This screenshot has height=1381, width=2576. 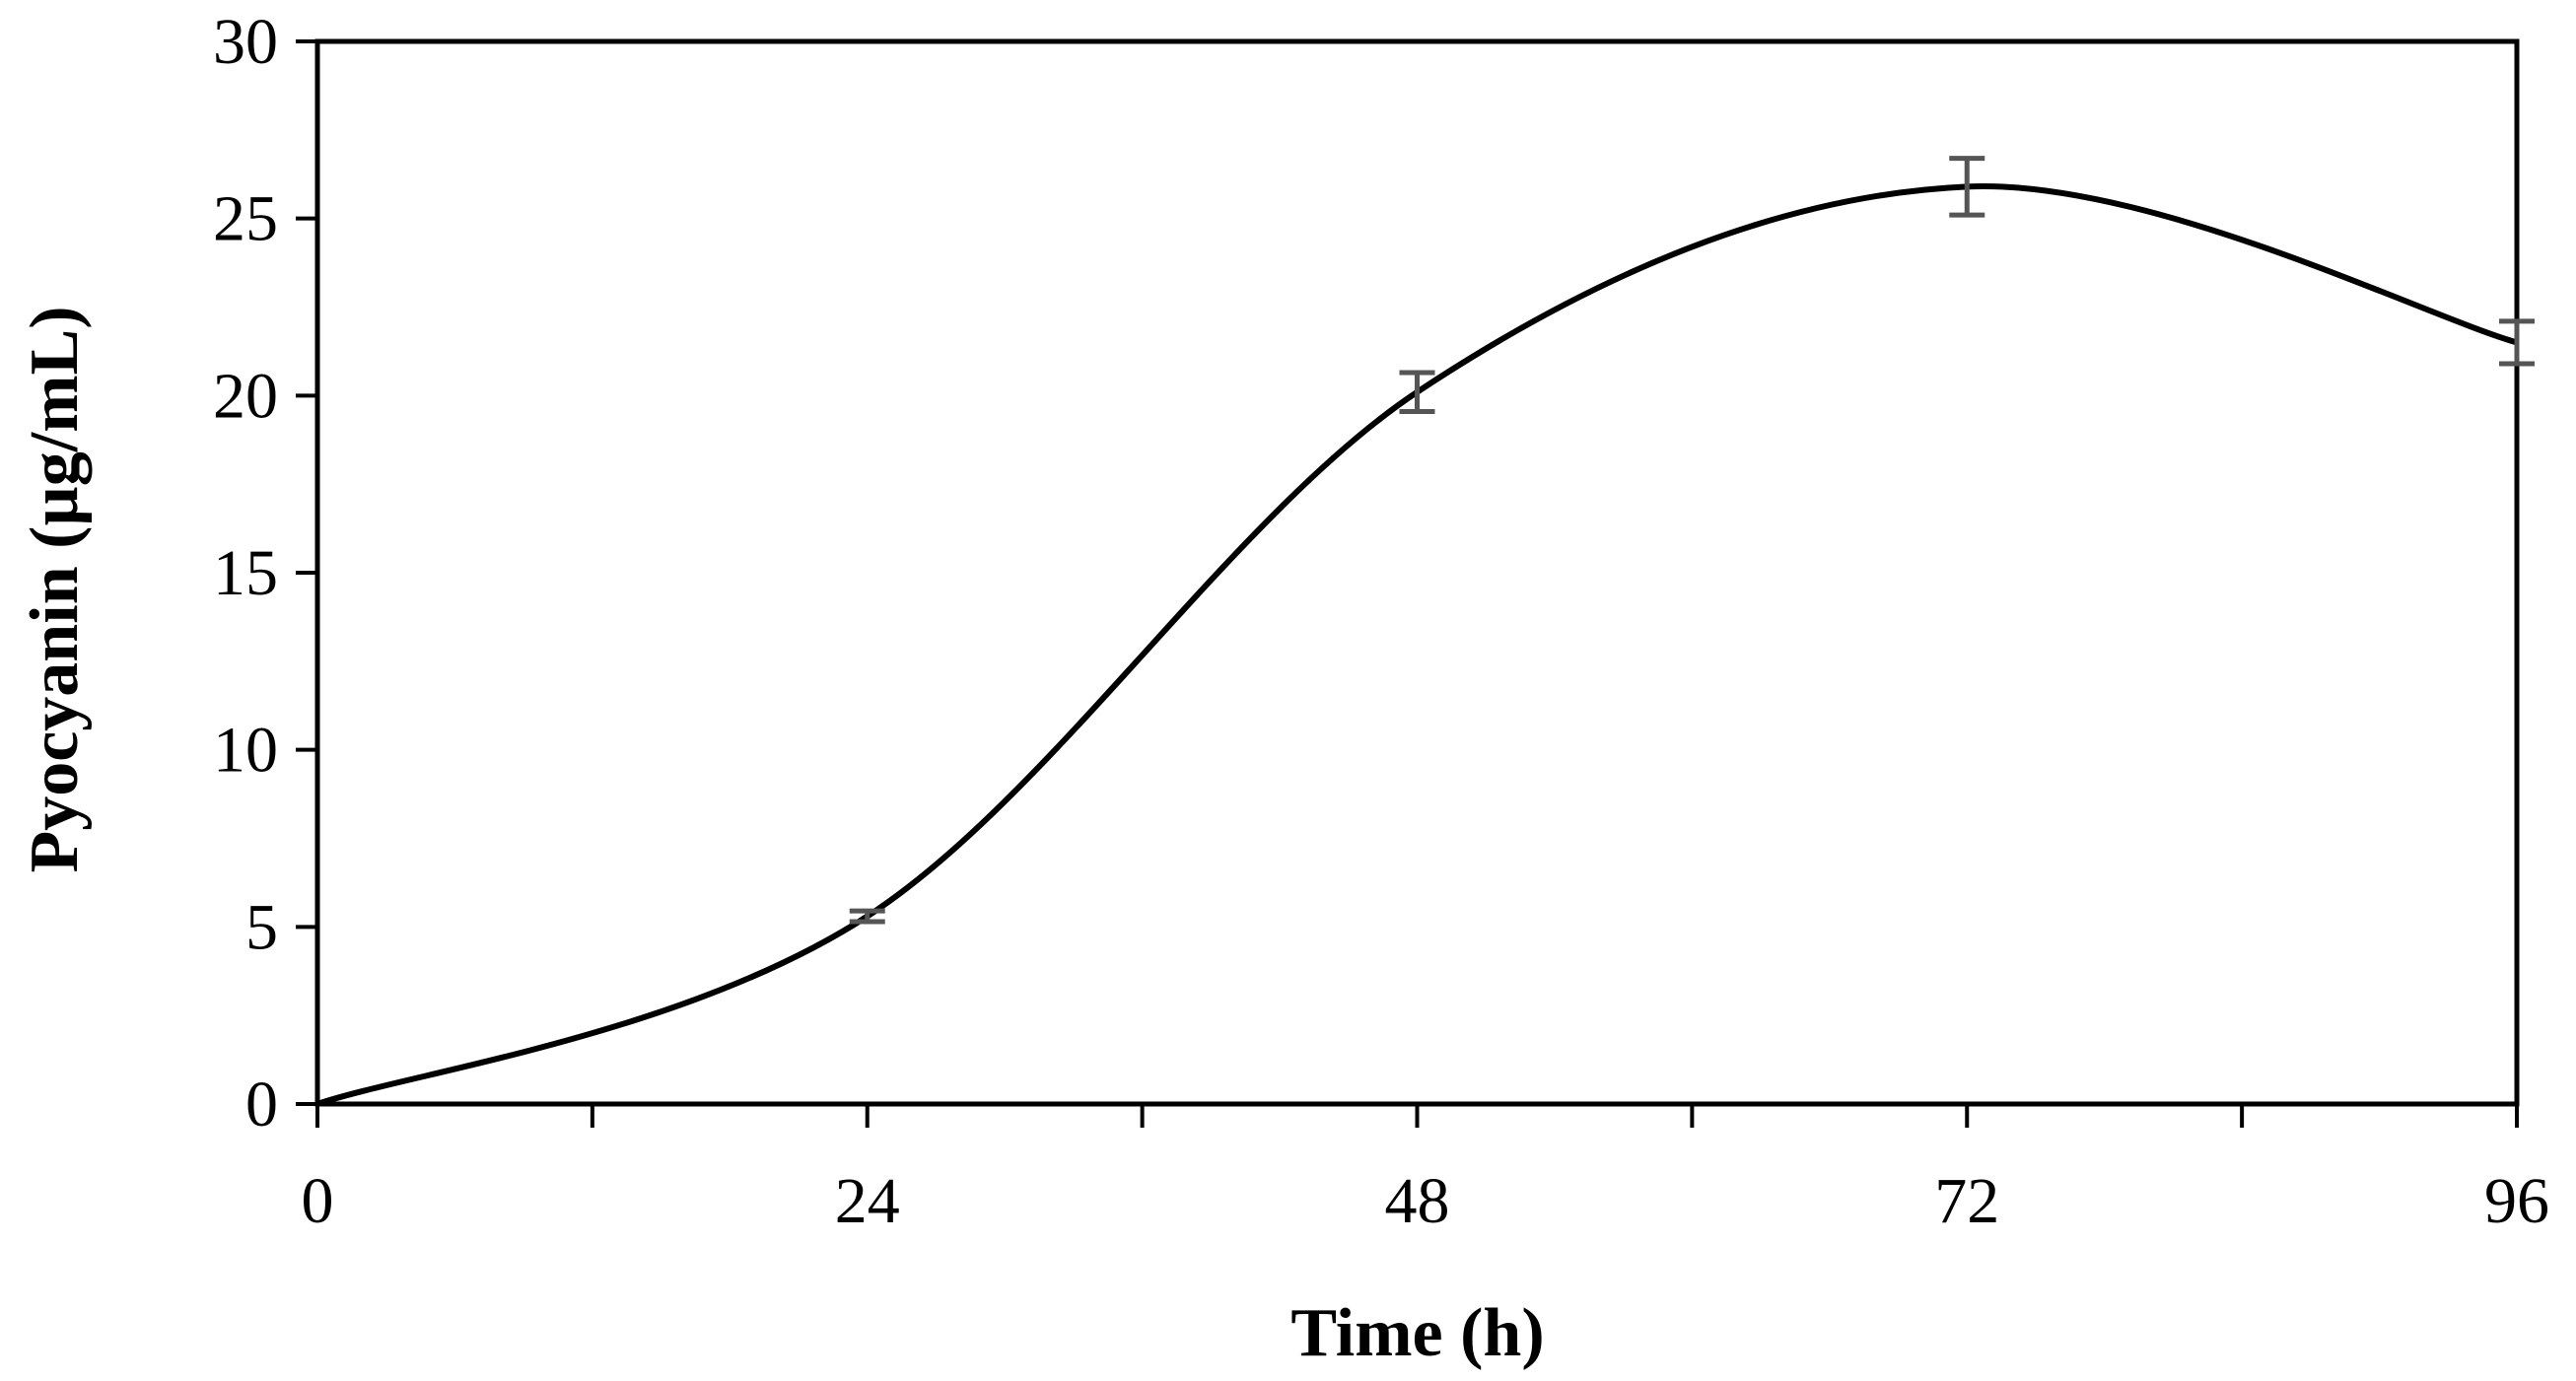 What do you see at coordinates (55, 589) in the screenshot?
I see `y-axis-title: Pyocyanin (µg/mL)` at bounding box center [55, 589].